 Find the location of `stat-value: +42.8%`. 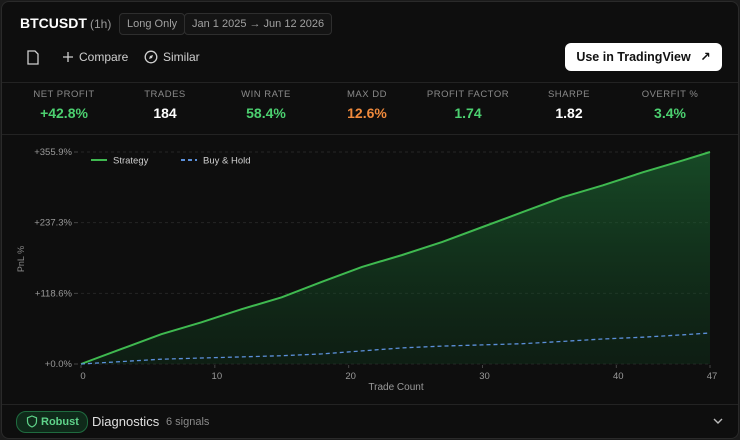

stat-value: +42.8% is located at coordinates (64, 113).